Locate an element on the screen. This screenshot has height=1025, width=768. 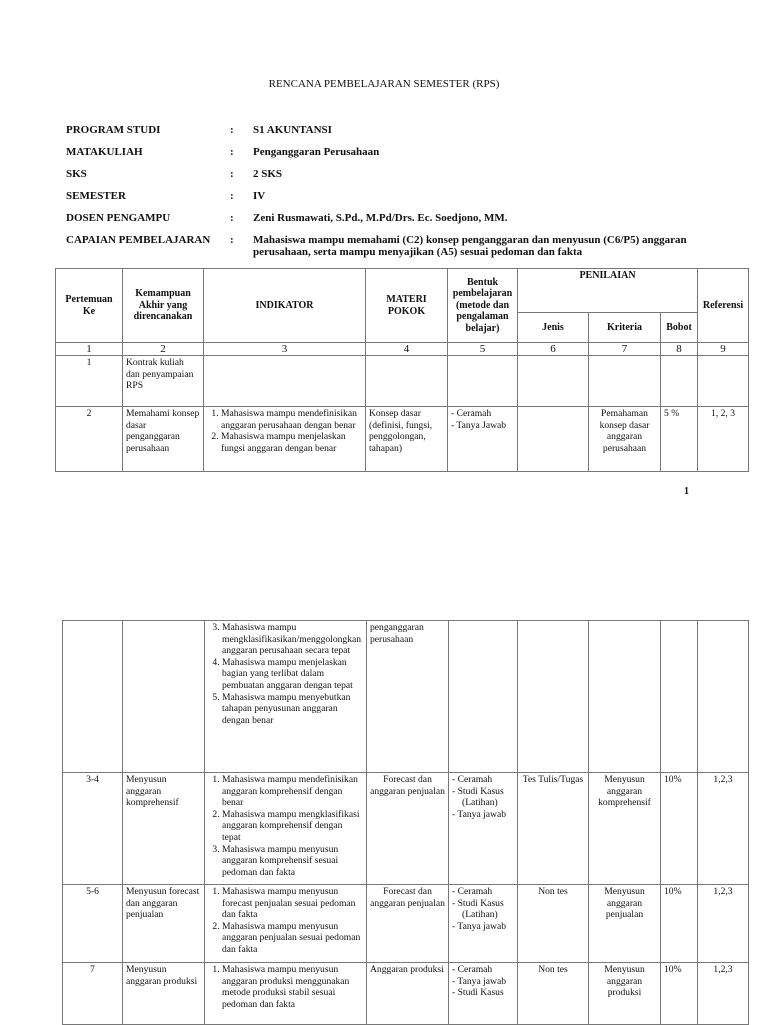
column-number: 7 is located at coordinates (624, 349).